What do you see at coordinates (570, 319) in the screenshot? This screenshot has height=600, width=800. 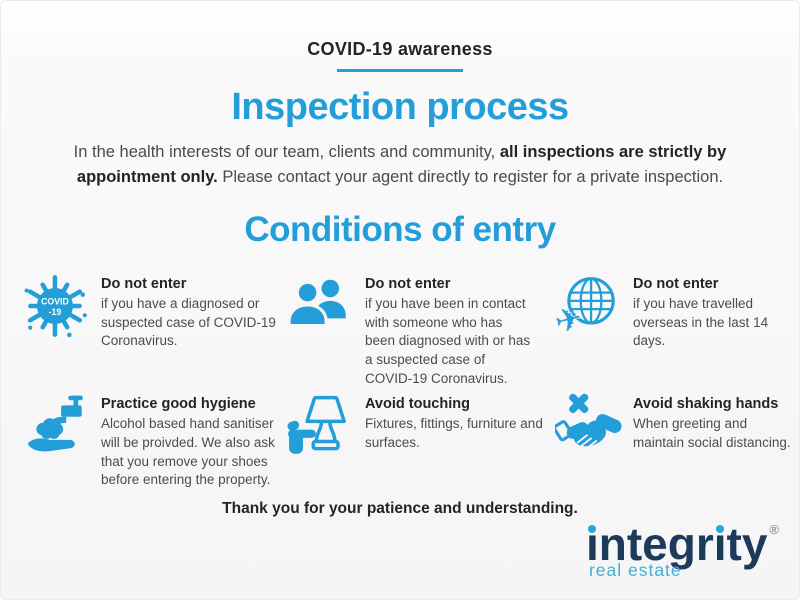 I see `airplane-glyph: ✈` at bounding box center [570, 319].